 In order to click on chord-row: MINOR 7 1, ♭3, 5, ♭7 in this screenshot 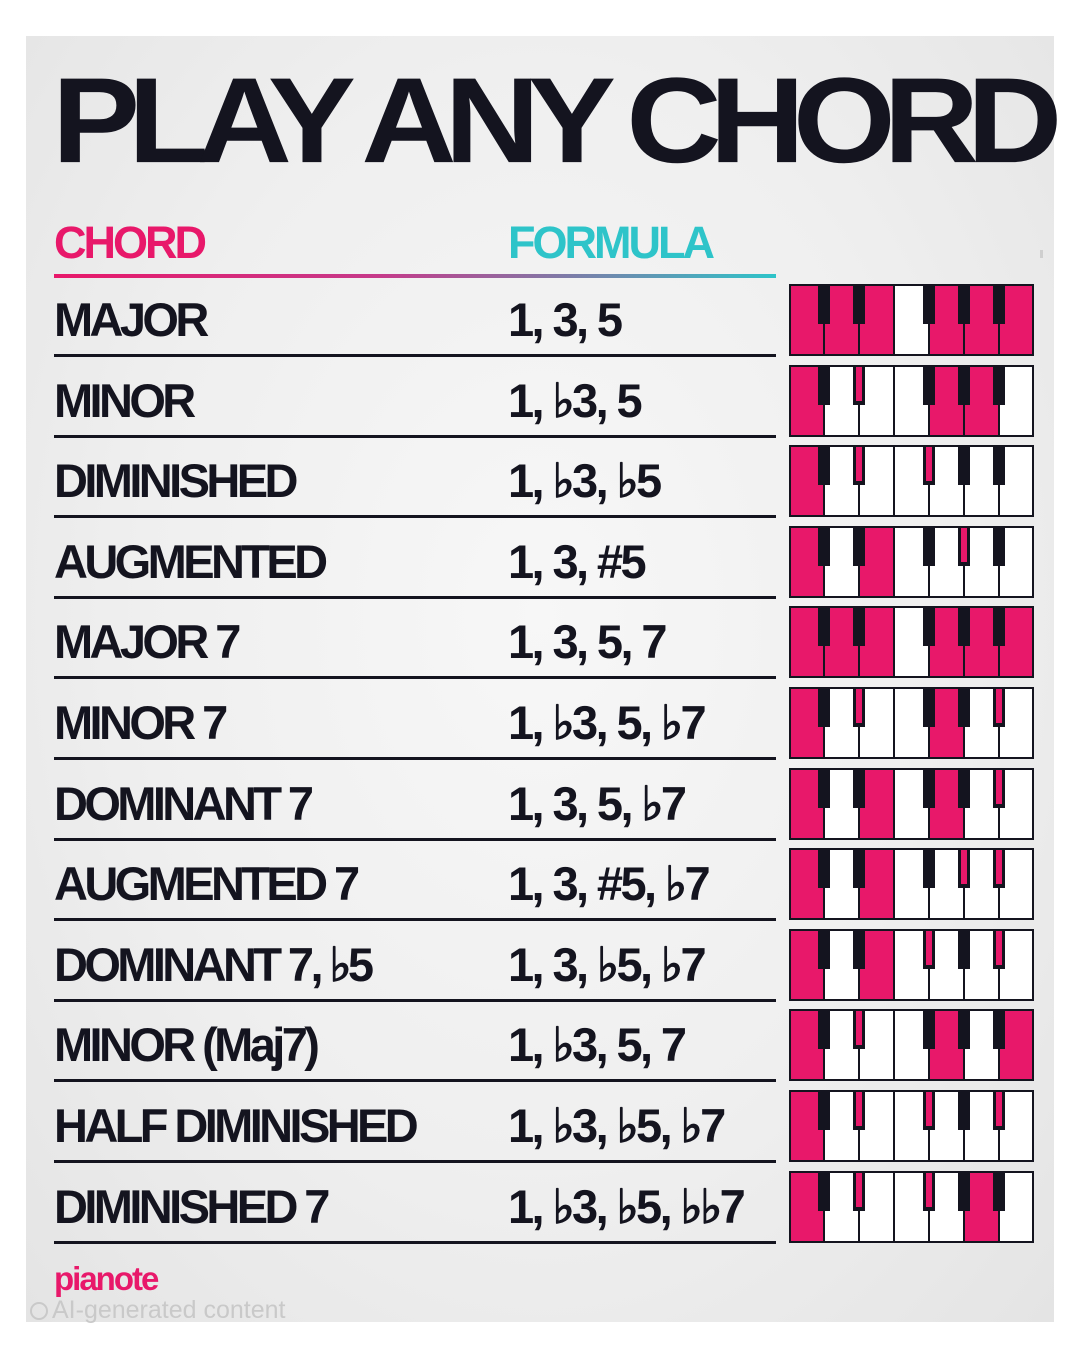, I will do `click(540, 725)`.